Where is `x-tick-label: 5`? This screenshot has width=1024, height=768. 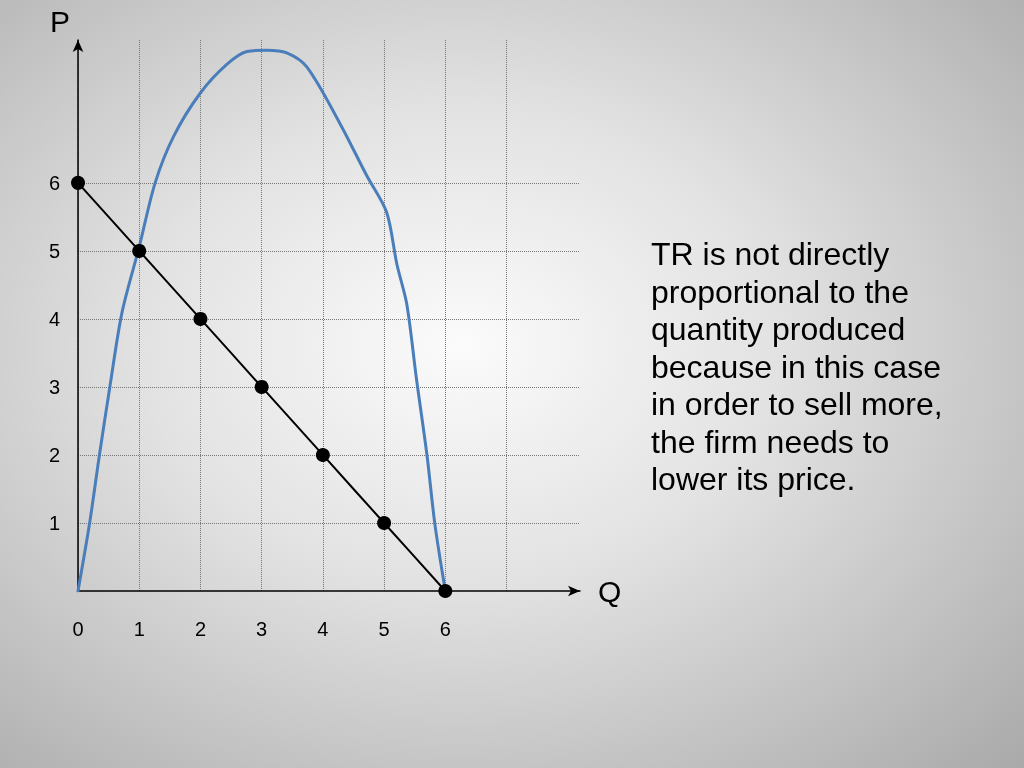 x-tick-label: 5 is located at coordinates (384, 629).